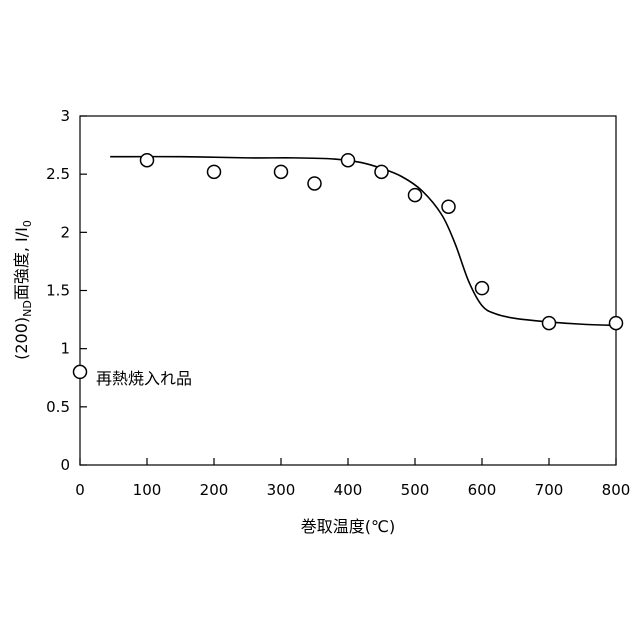 The image size is (640, 640). Describe the element at coordinates (58, 291) in the screenshot. I see `y-tick-label: 1.5` at that location.